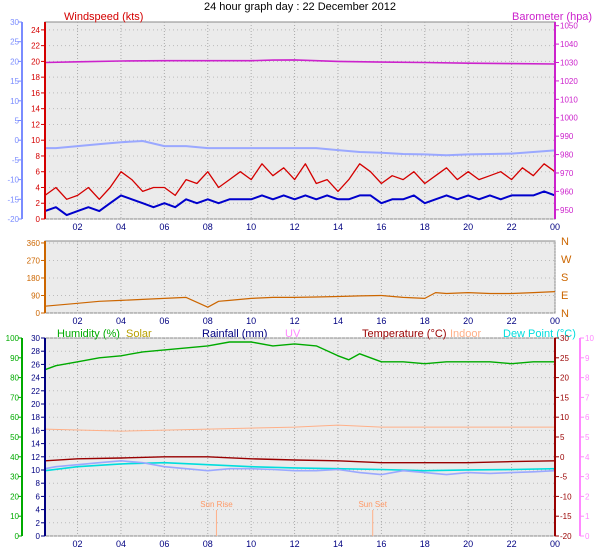  I want to click on uv-tick-label: 4, so click(587, 457).